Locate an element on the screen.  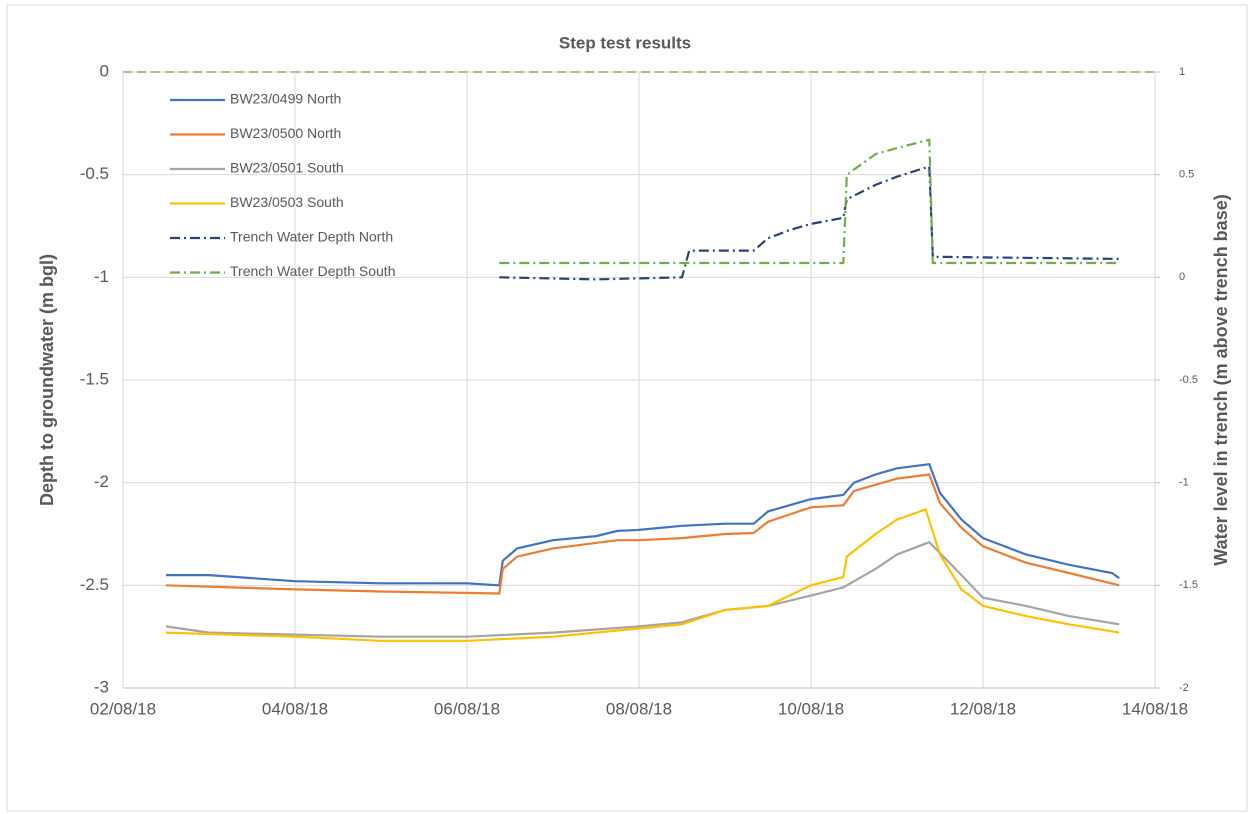
legend-label: BW23/0501 South is located at coordinates (287, 168).